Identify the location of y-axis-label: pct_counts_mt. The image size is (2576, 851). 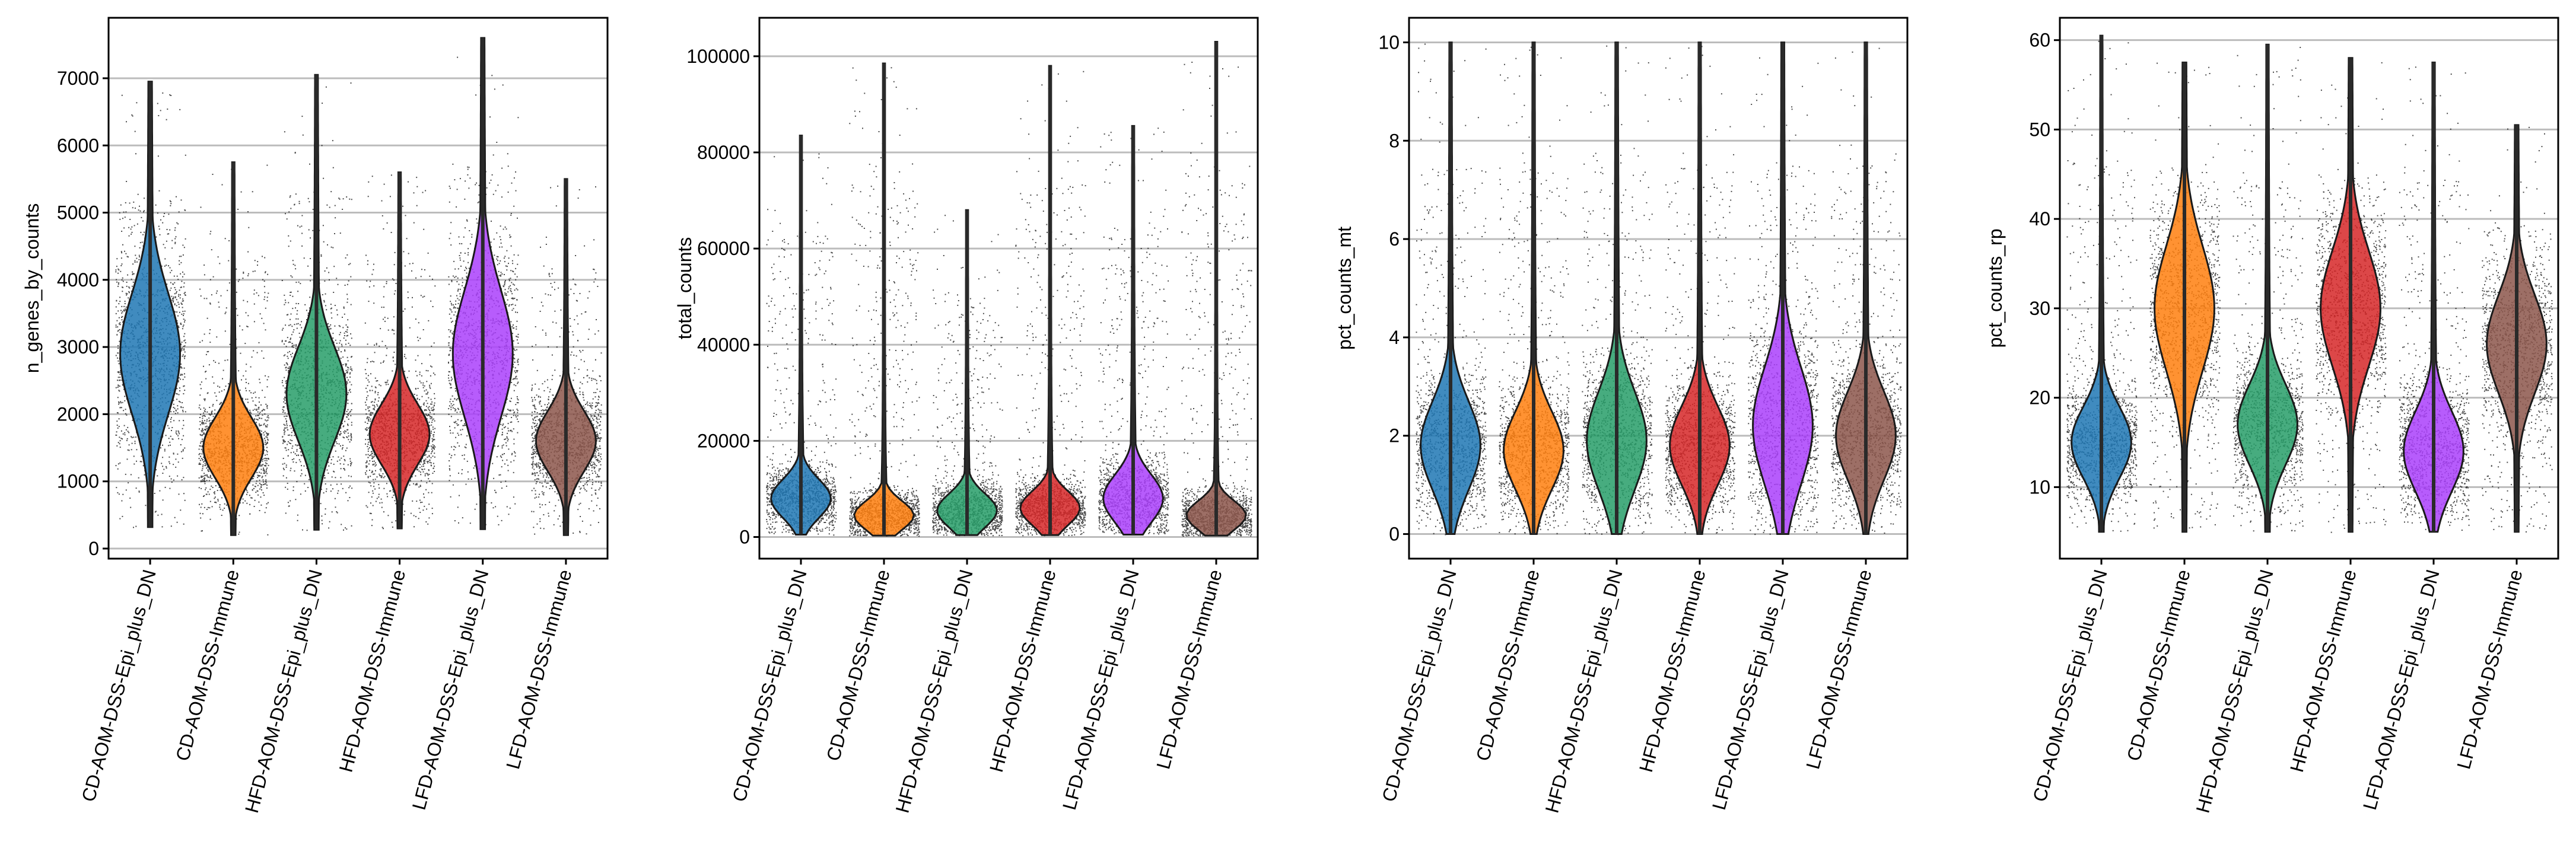
(1344, 288).